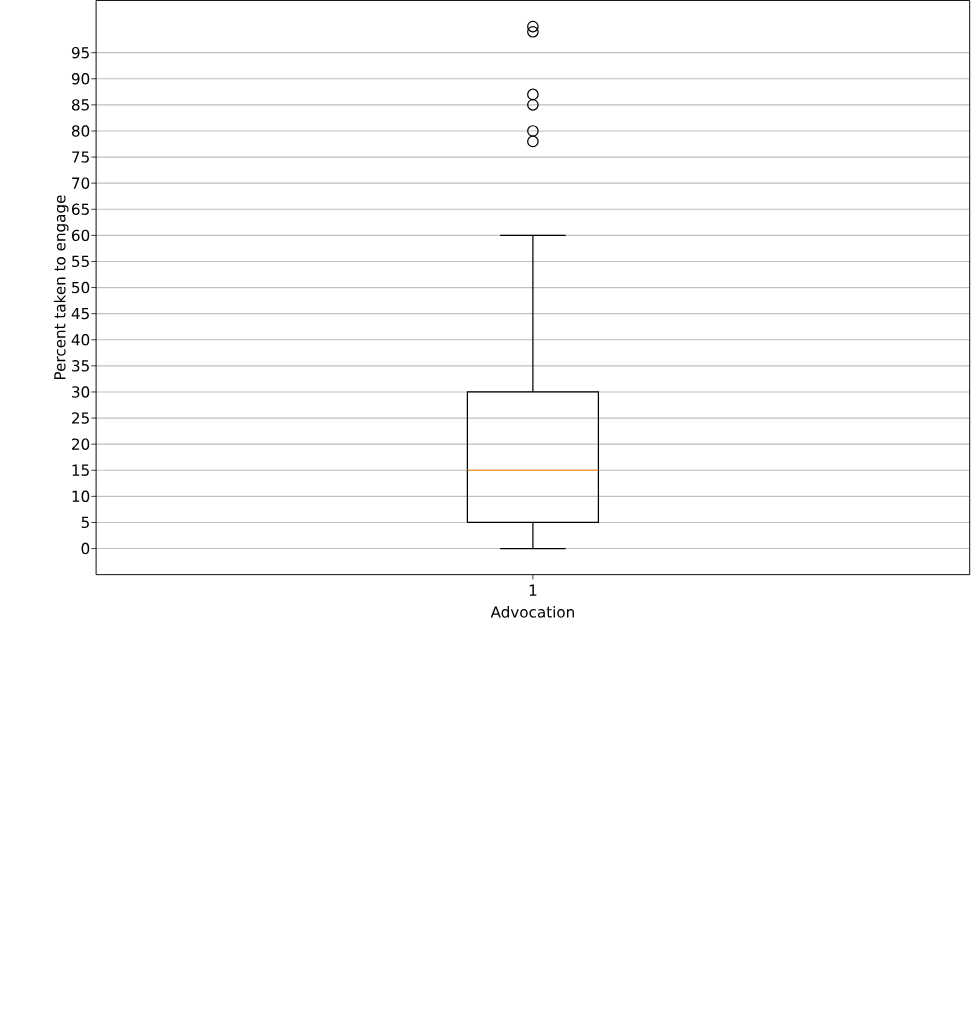  I want to click on y-tick-label: 90, so click(81, 79).